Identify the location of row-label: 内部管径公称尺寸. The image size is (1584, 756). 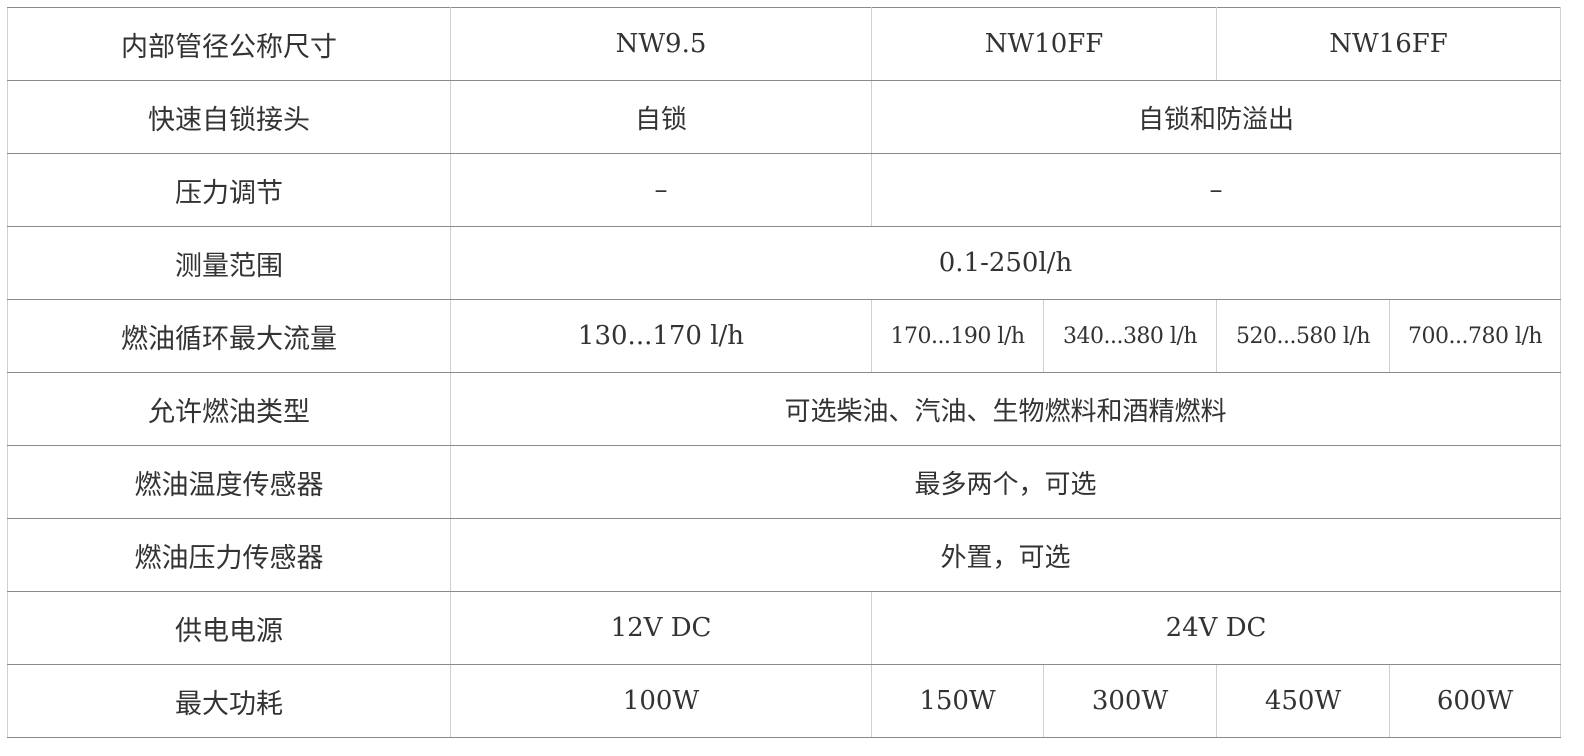
(229, 44).